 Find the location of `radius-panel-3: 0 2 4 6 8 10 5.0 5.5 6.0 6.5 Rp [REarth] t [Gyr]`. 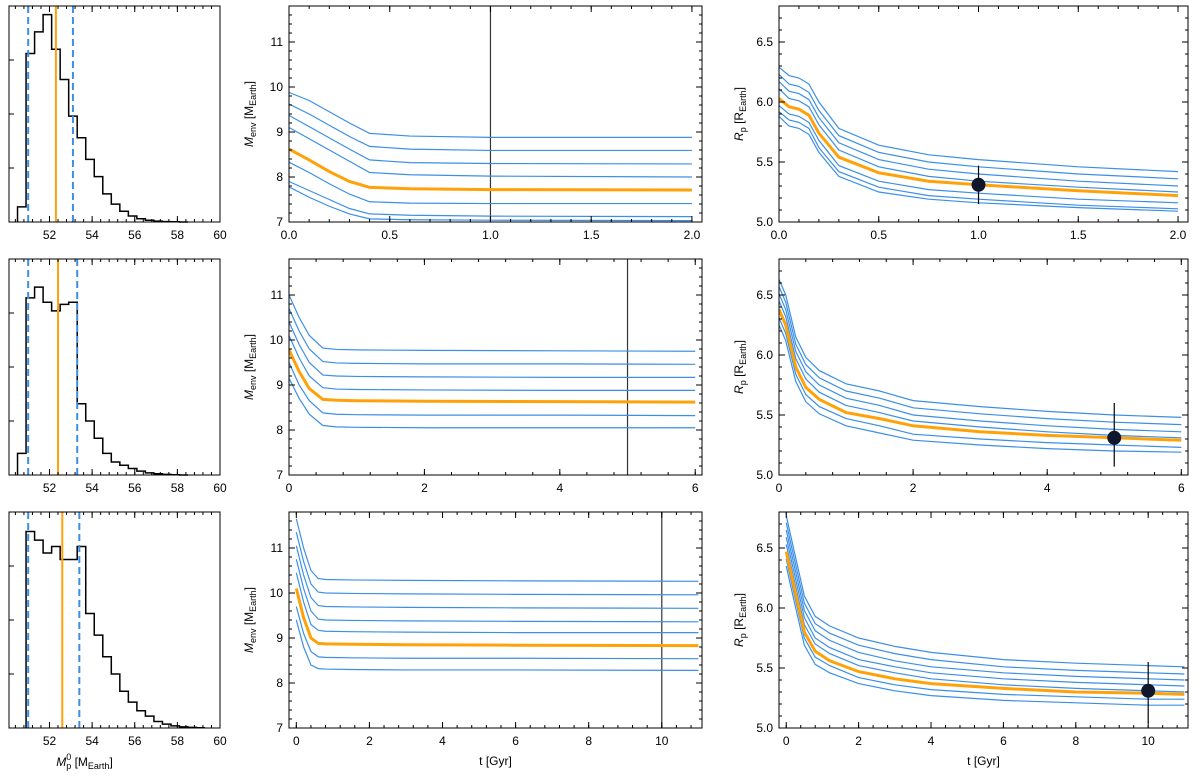

radius-panel-3: 0 2 4 6 8 10 5.0 5.5 6.0 6.5 Rp [REarth] t [Gyr] is located at coordinates (960, 639).